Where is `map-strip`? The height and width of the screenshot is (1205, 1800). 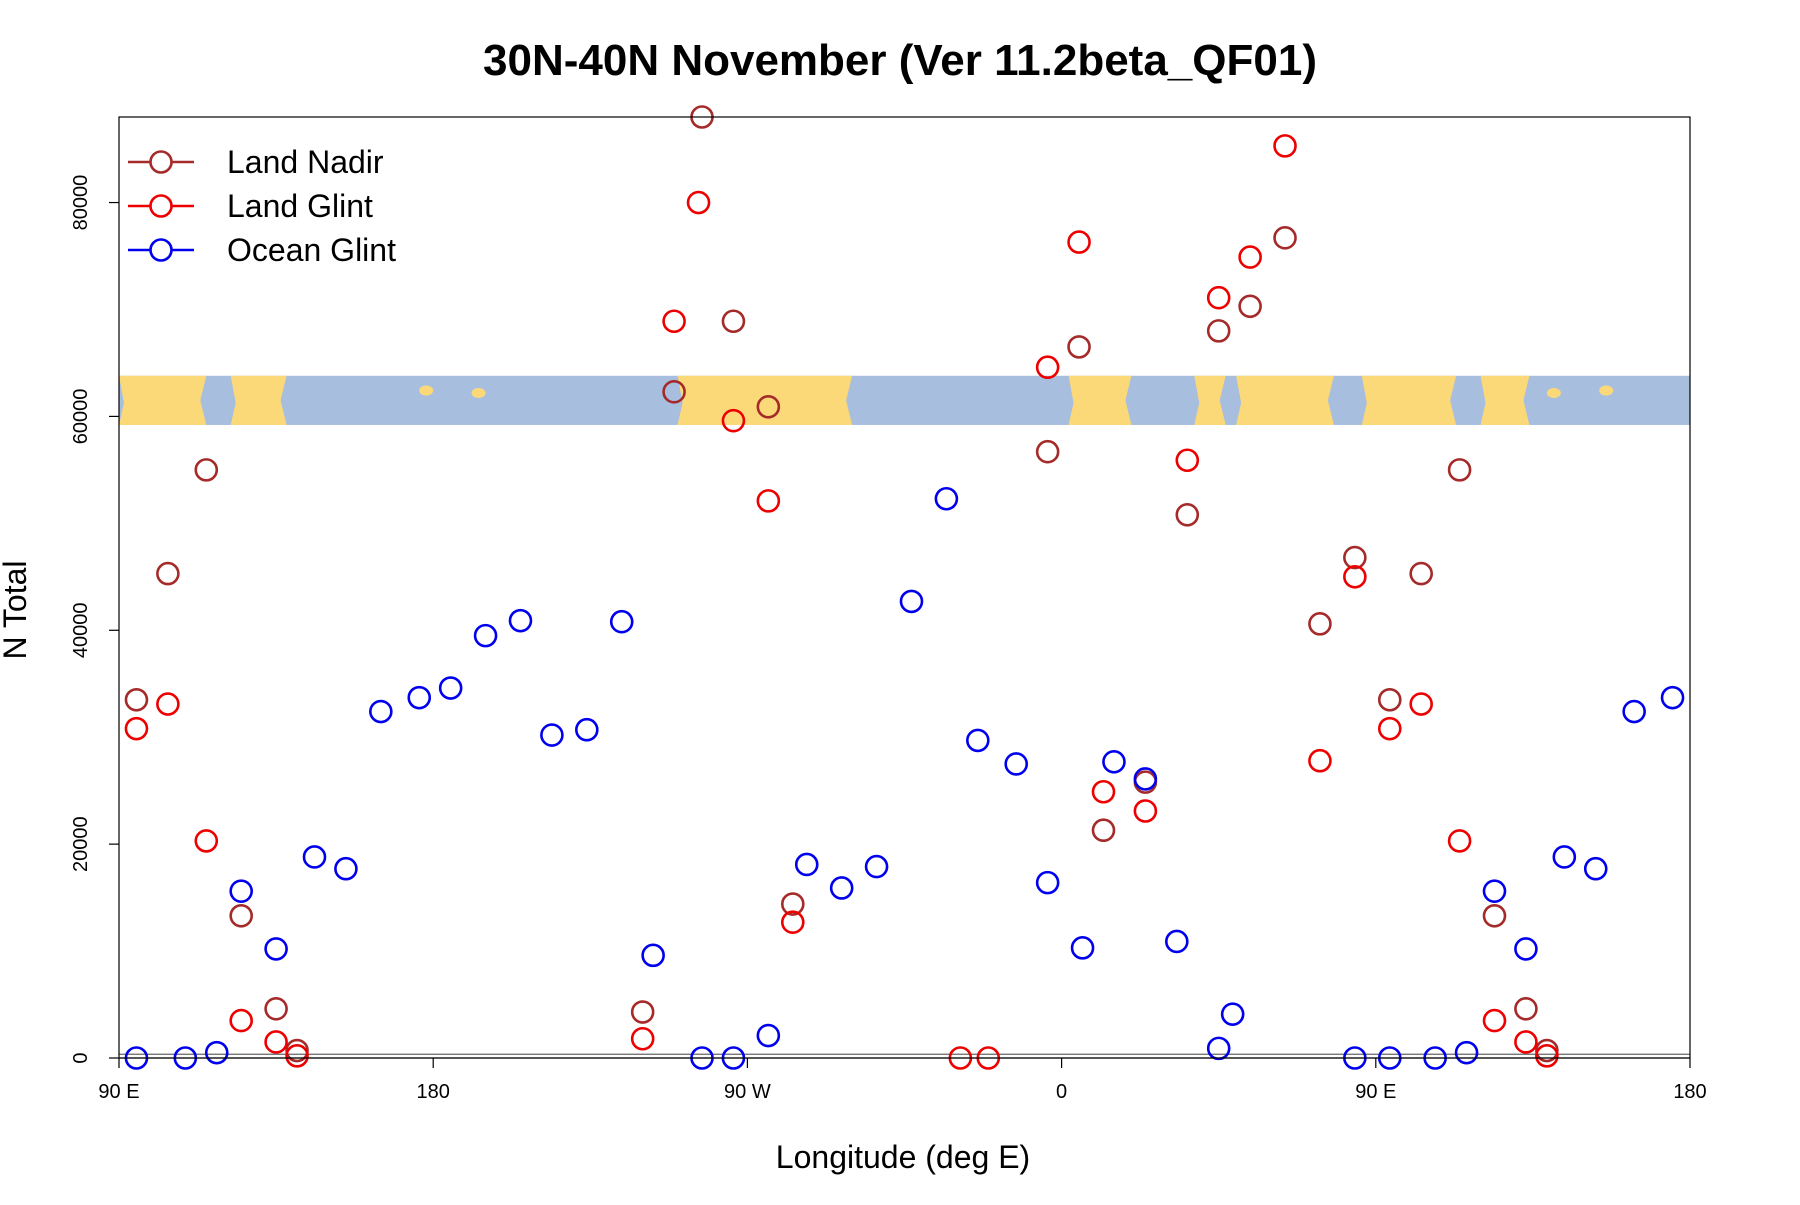 map-strip is located at coordinates (904, 400).